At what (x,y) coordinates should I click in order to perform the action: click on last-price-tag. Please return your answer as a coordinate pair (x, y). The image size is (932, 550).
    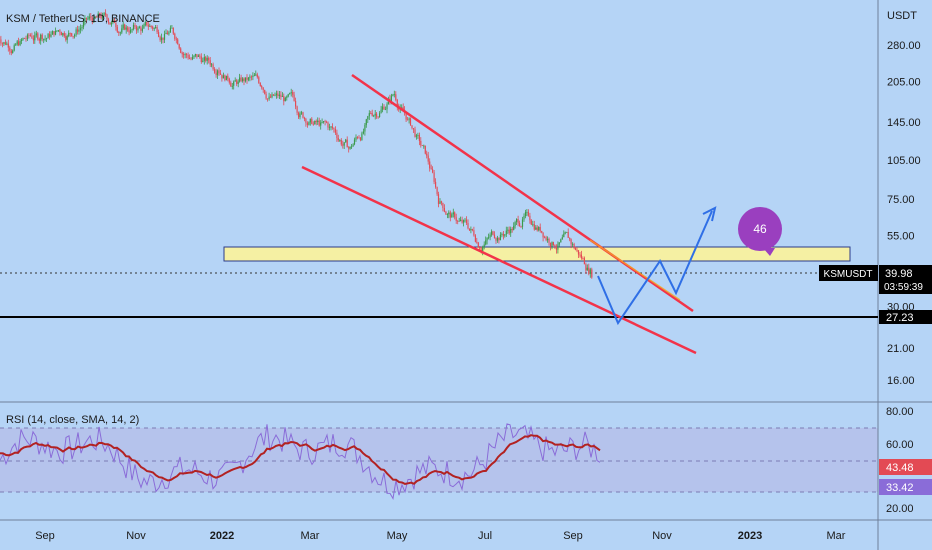
    Looking at the image, I should click on (905, 279).